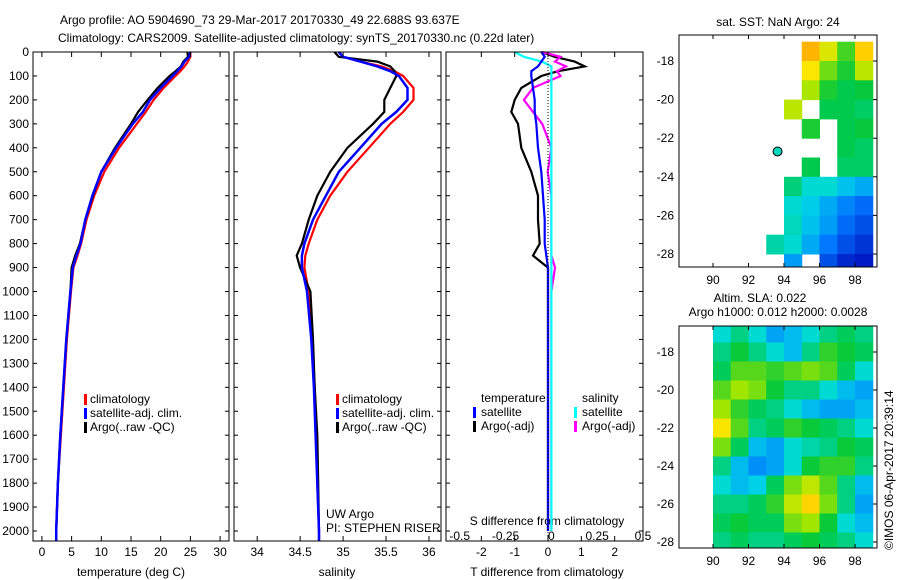 The image size is (900, 580). Describe the element at coordinates (15, 292) in the screenshot. I see `y-tick-label: 1000` at that location.